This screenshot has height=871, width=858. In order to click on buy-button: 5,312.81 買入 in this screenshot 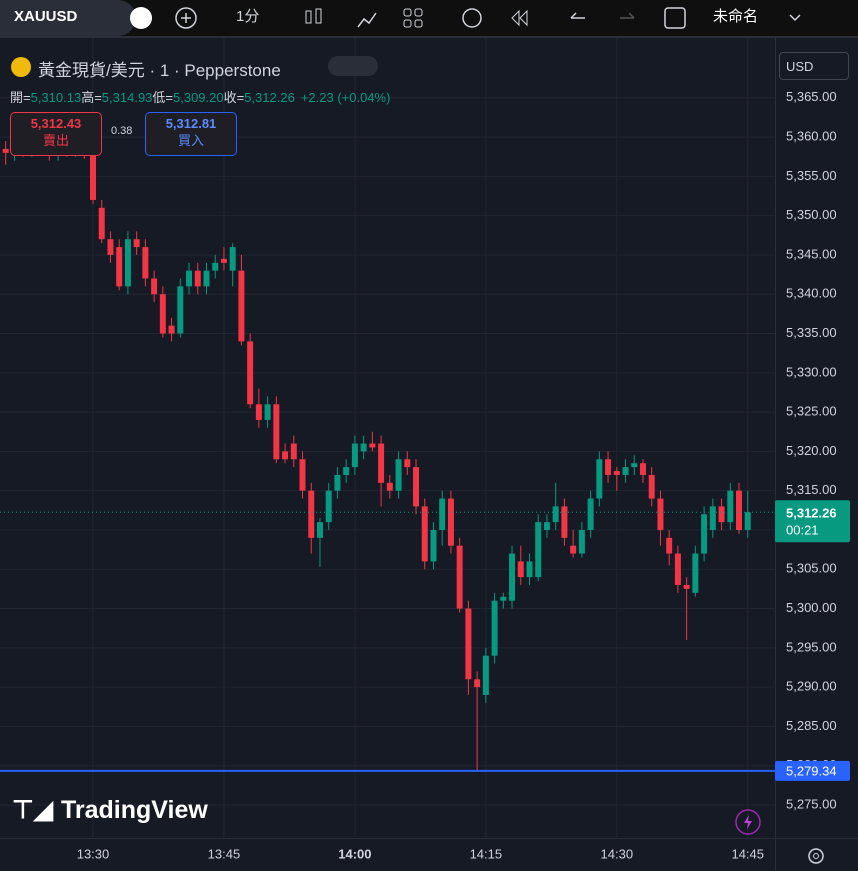, I will do `click(191, 134)`.